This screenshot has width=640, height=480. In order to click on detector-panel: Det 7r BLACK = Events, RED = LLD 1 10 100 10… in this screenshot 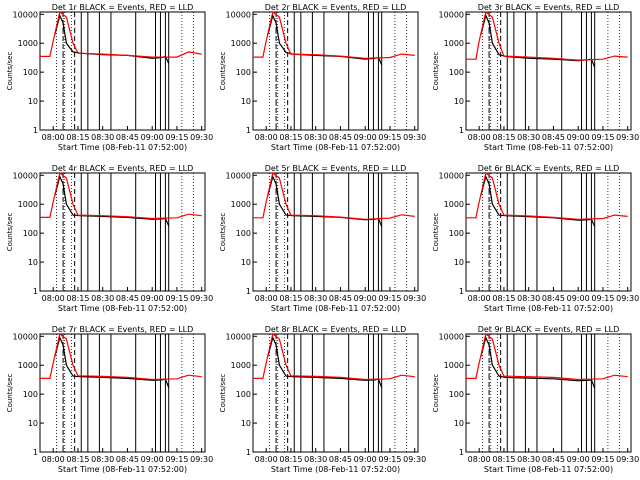, I will do `click(109, 399)`.